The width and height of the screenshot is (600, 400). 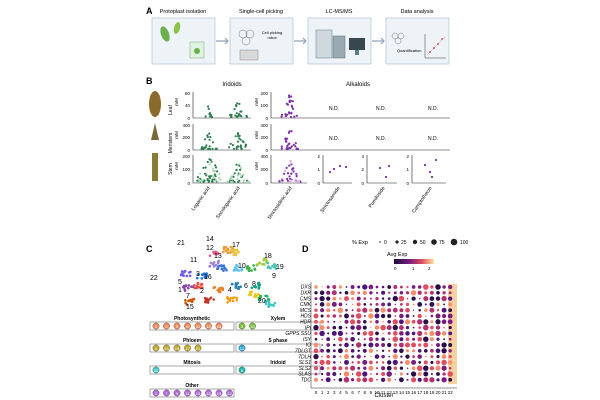 What do you see at coordinates (236, 245) in the screenshot?
I see `cluster-number: 17` at bounding box center [236, 245].